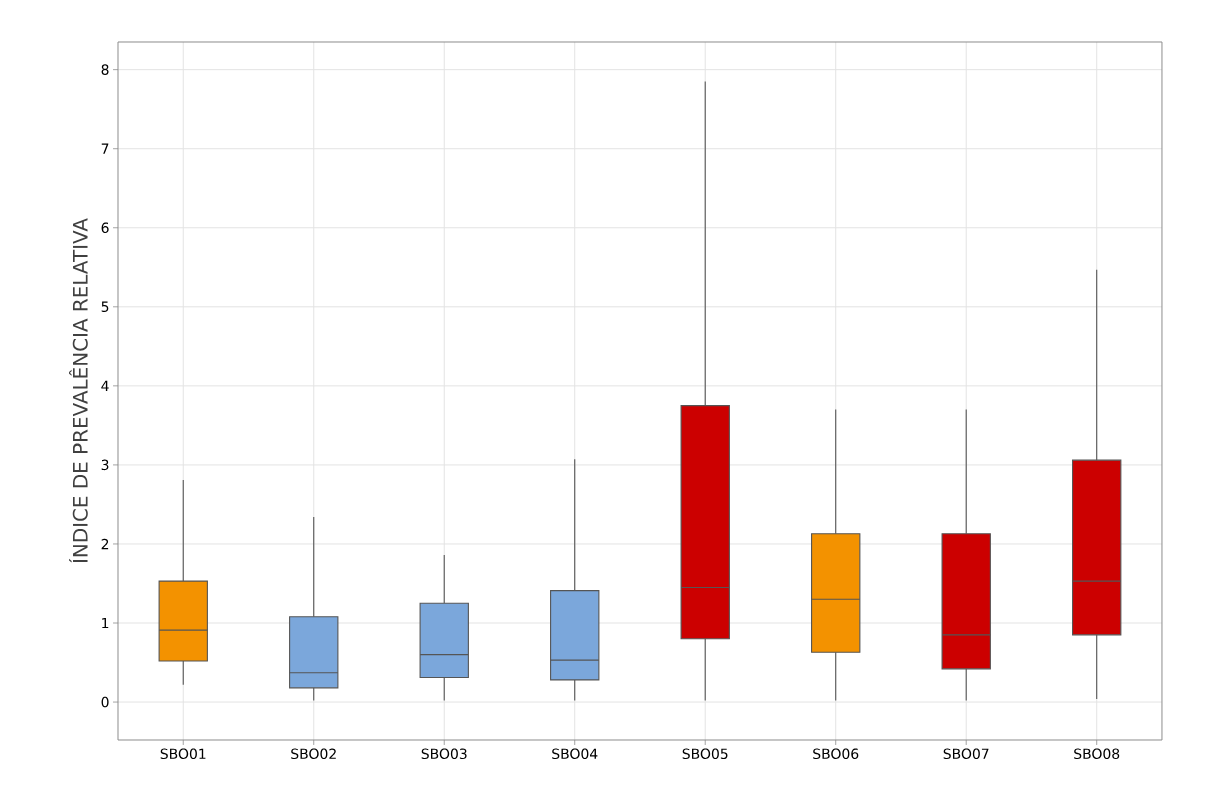 This screenshot has width=1219, height=807. What do you see at coordinates (105, 306) in the screenshot?
I see `y-tick-label: 5` at bounding box center [105, 306].